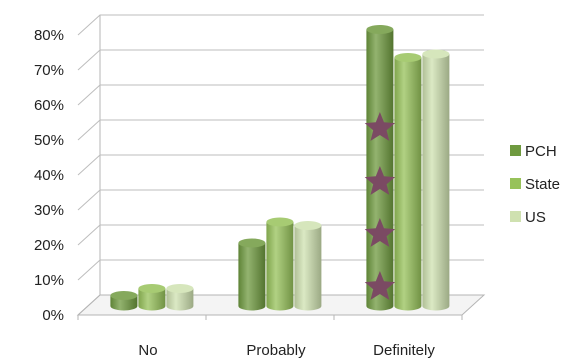 This screenshot has height=363, width=574. I want to click on legend-label: State, so click(542, 184).